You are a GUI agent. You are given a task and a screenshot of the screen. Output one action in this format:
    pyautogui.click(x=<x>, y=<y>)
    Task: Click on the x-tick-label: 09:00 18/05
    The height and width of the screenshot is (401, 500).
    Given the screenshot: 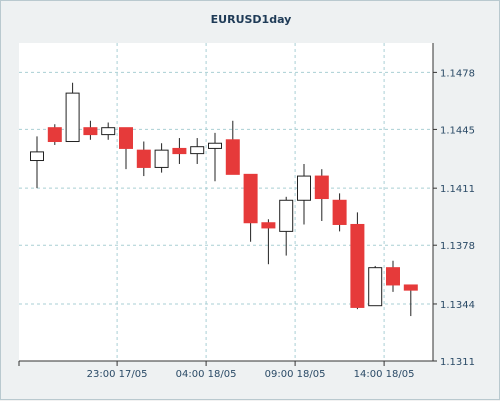 What is the action you would take?
    pyautogui.click(x=295, y=374)
    